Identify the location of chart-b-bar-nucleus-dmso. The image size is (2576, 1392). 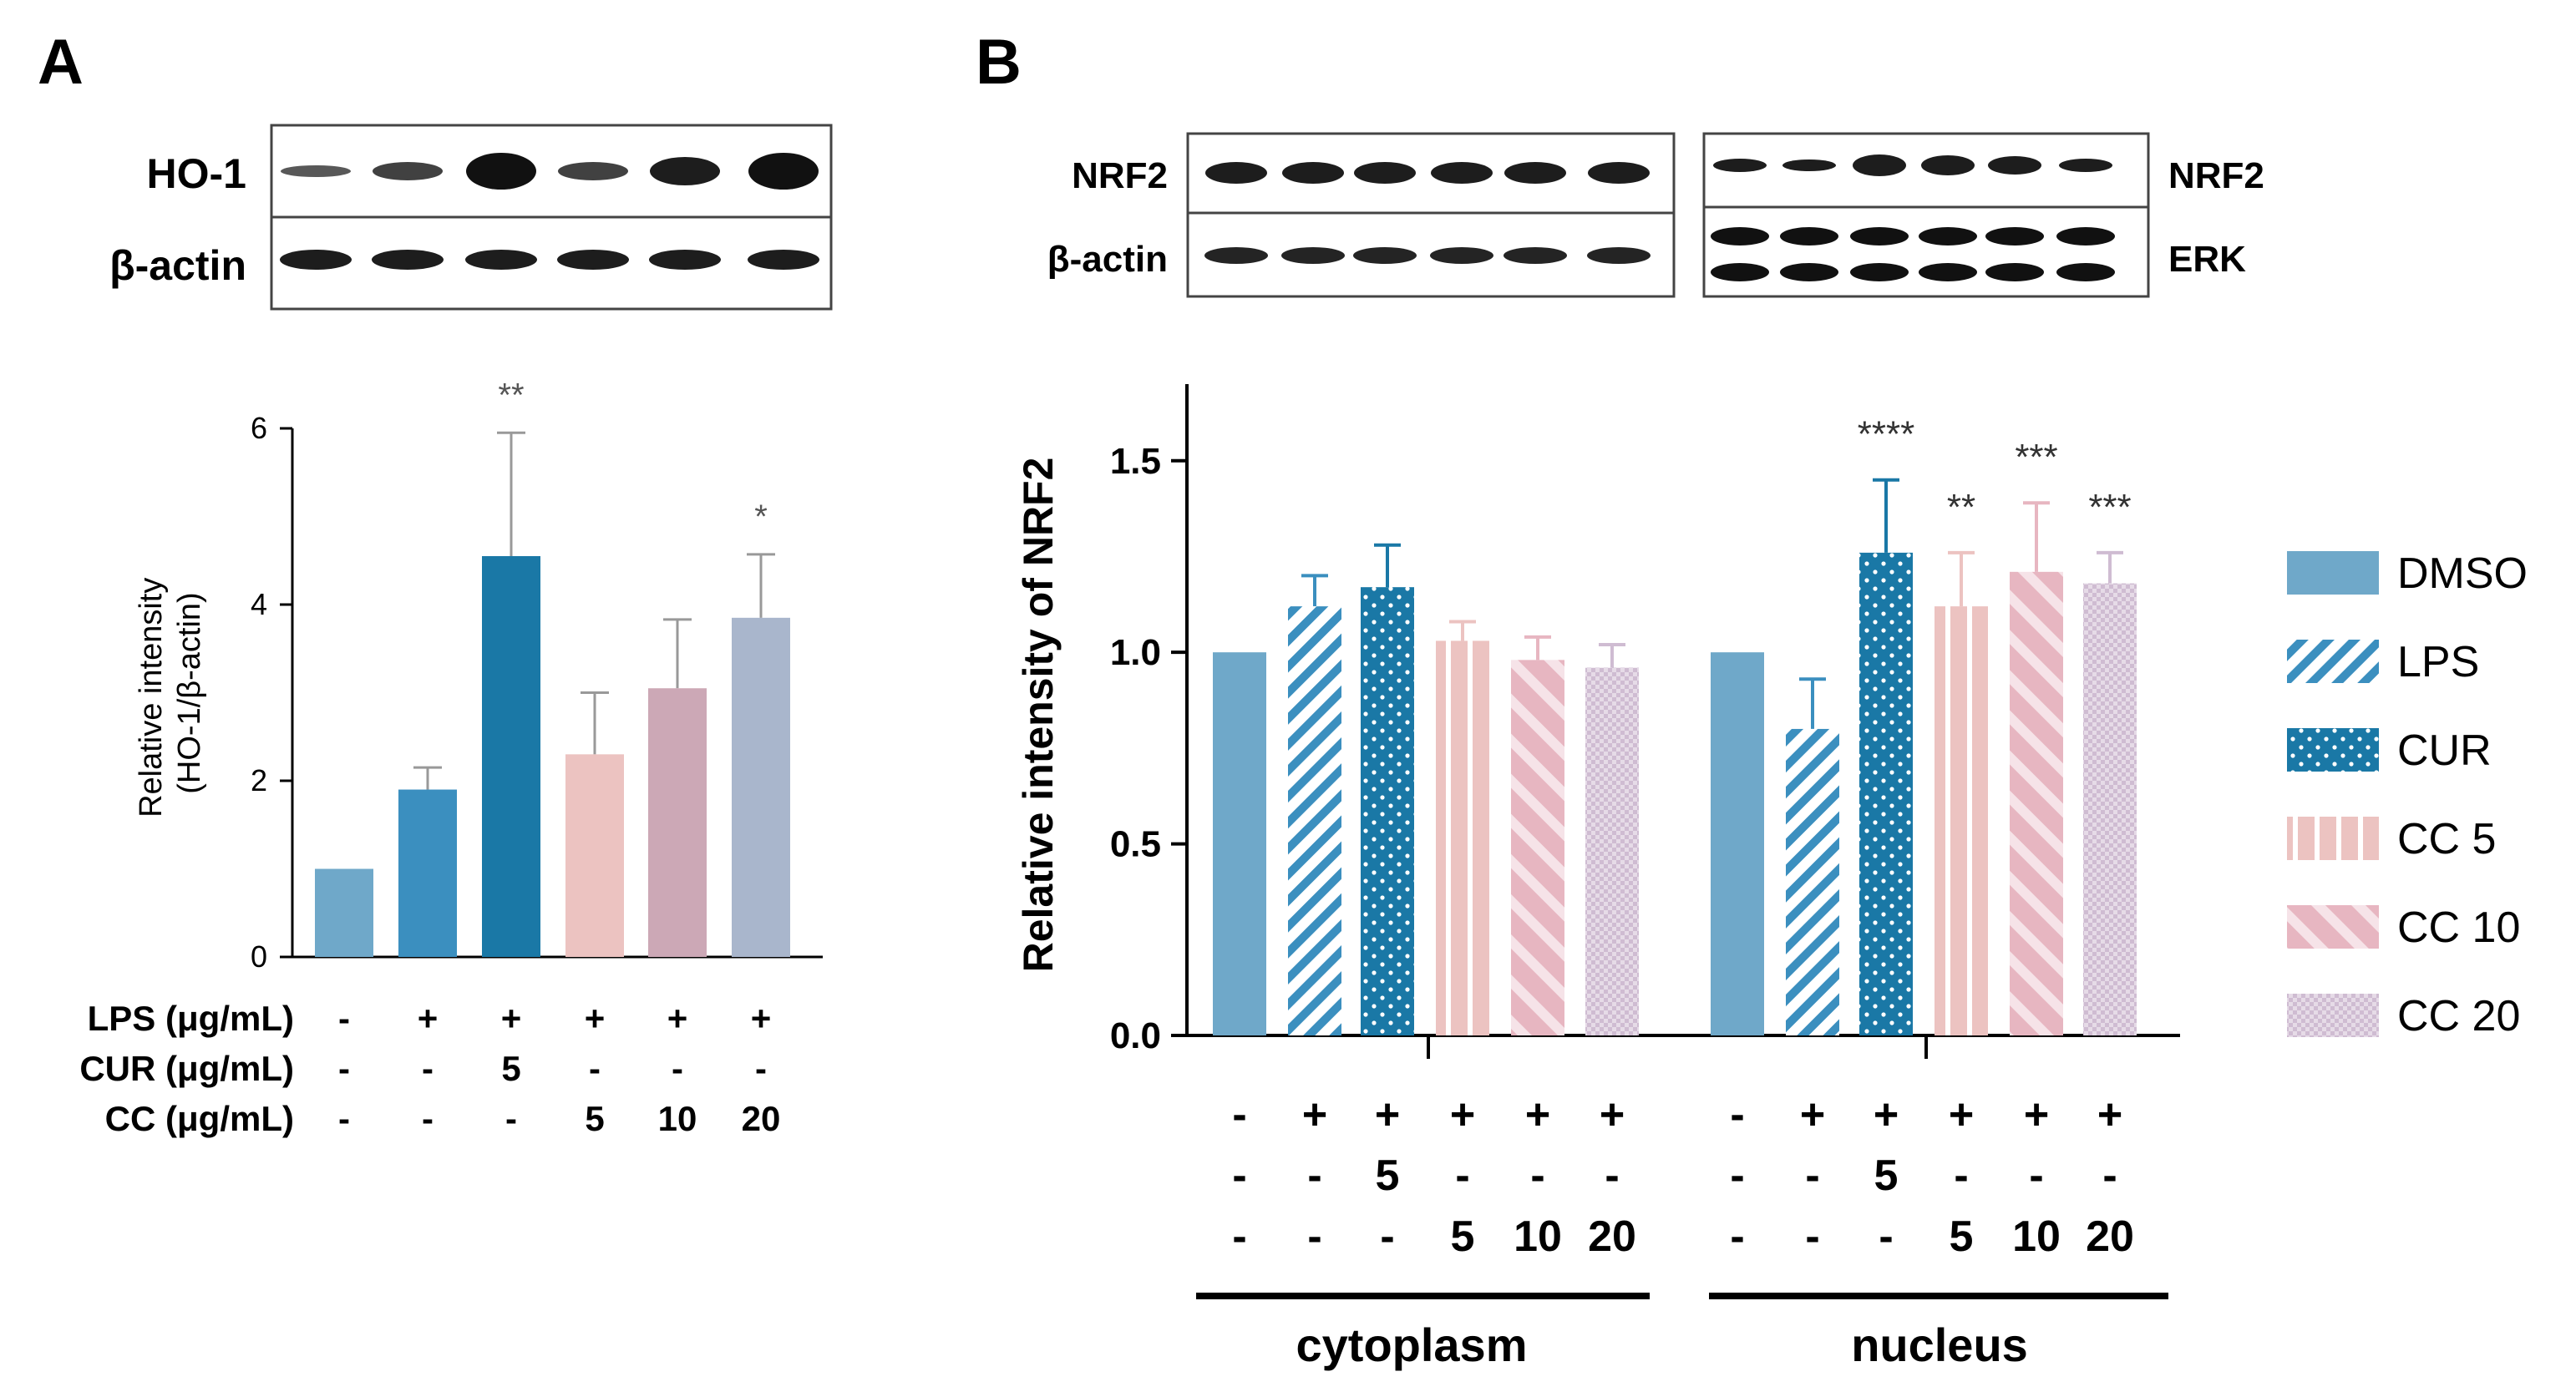
(1738, 843).